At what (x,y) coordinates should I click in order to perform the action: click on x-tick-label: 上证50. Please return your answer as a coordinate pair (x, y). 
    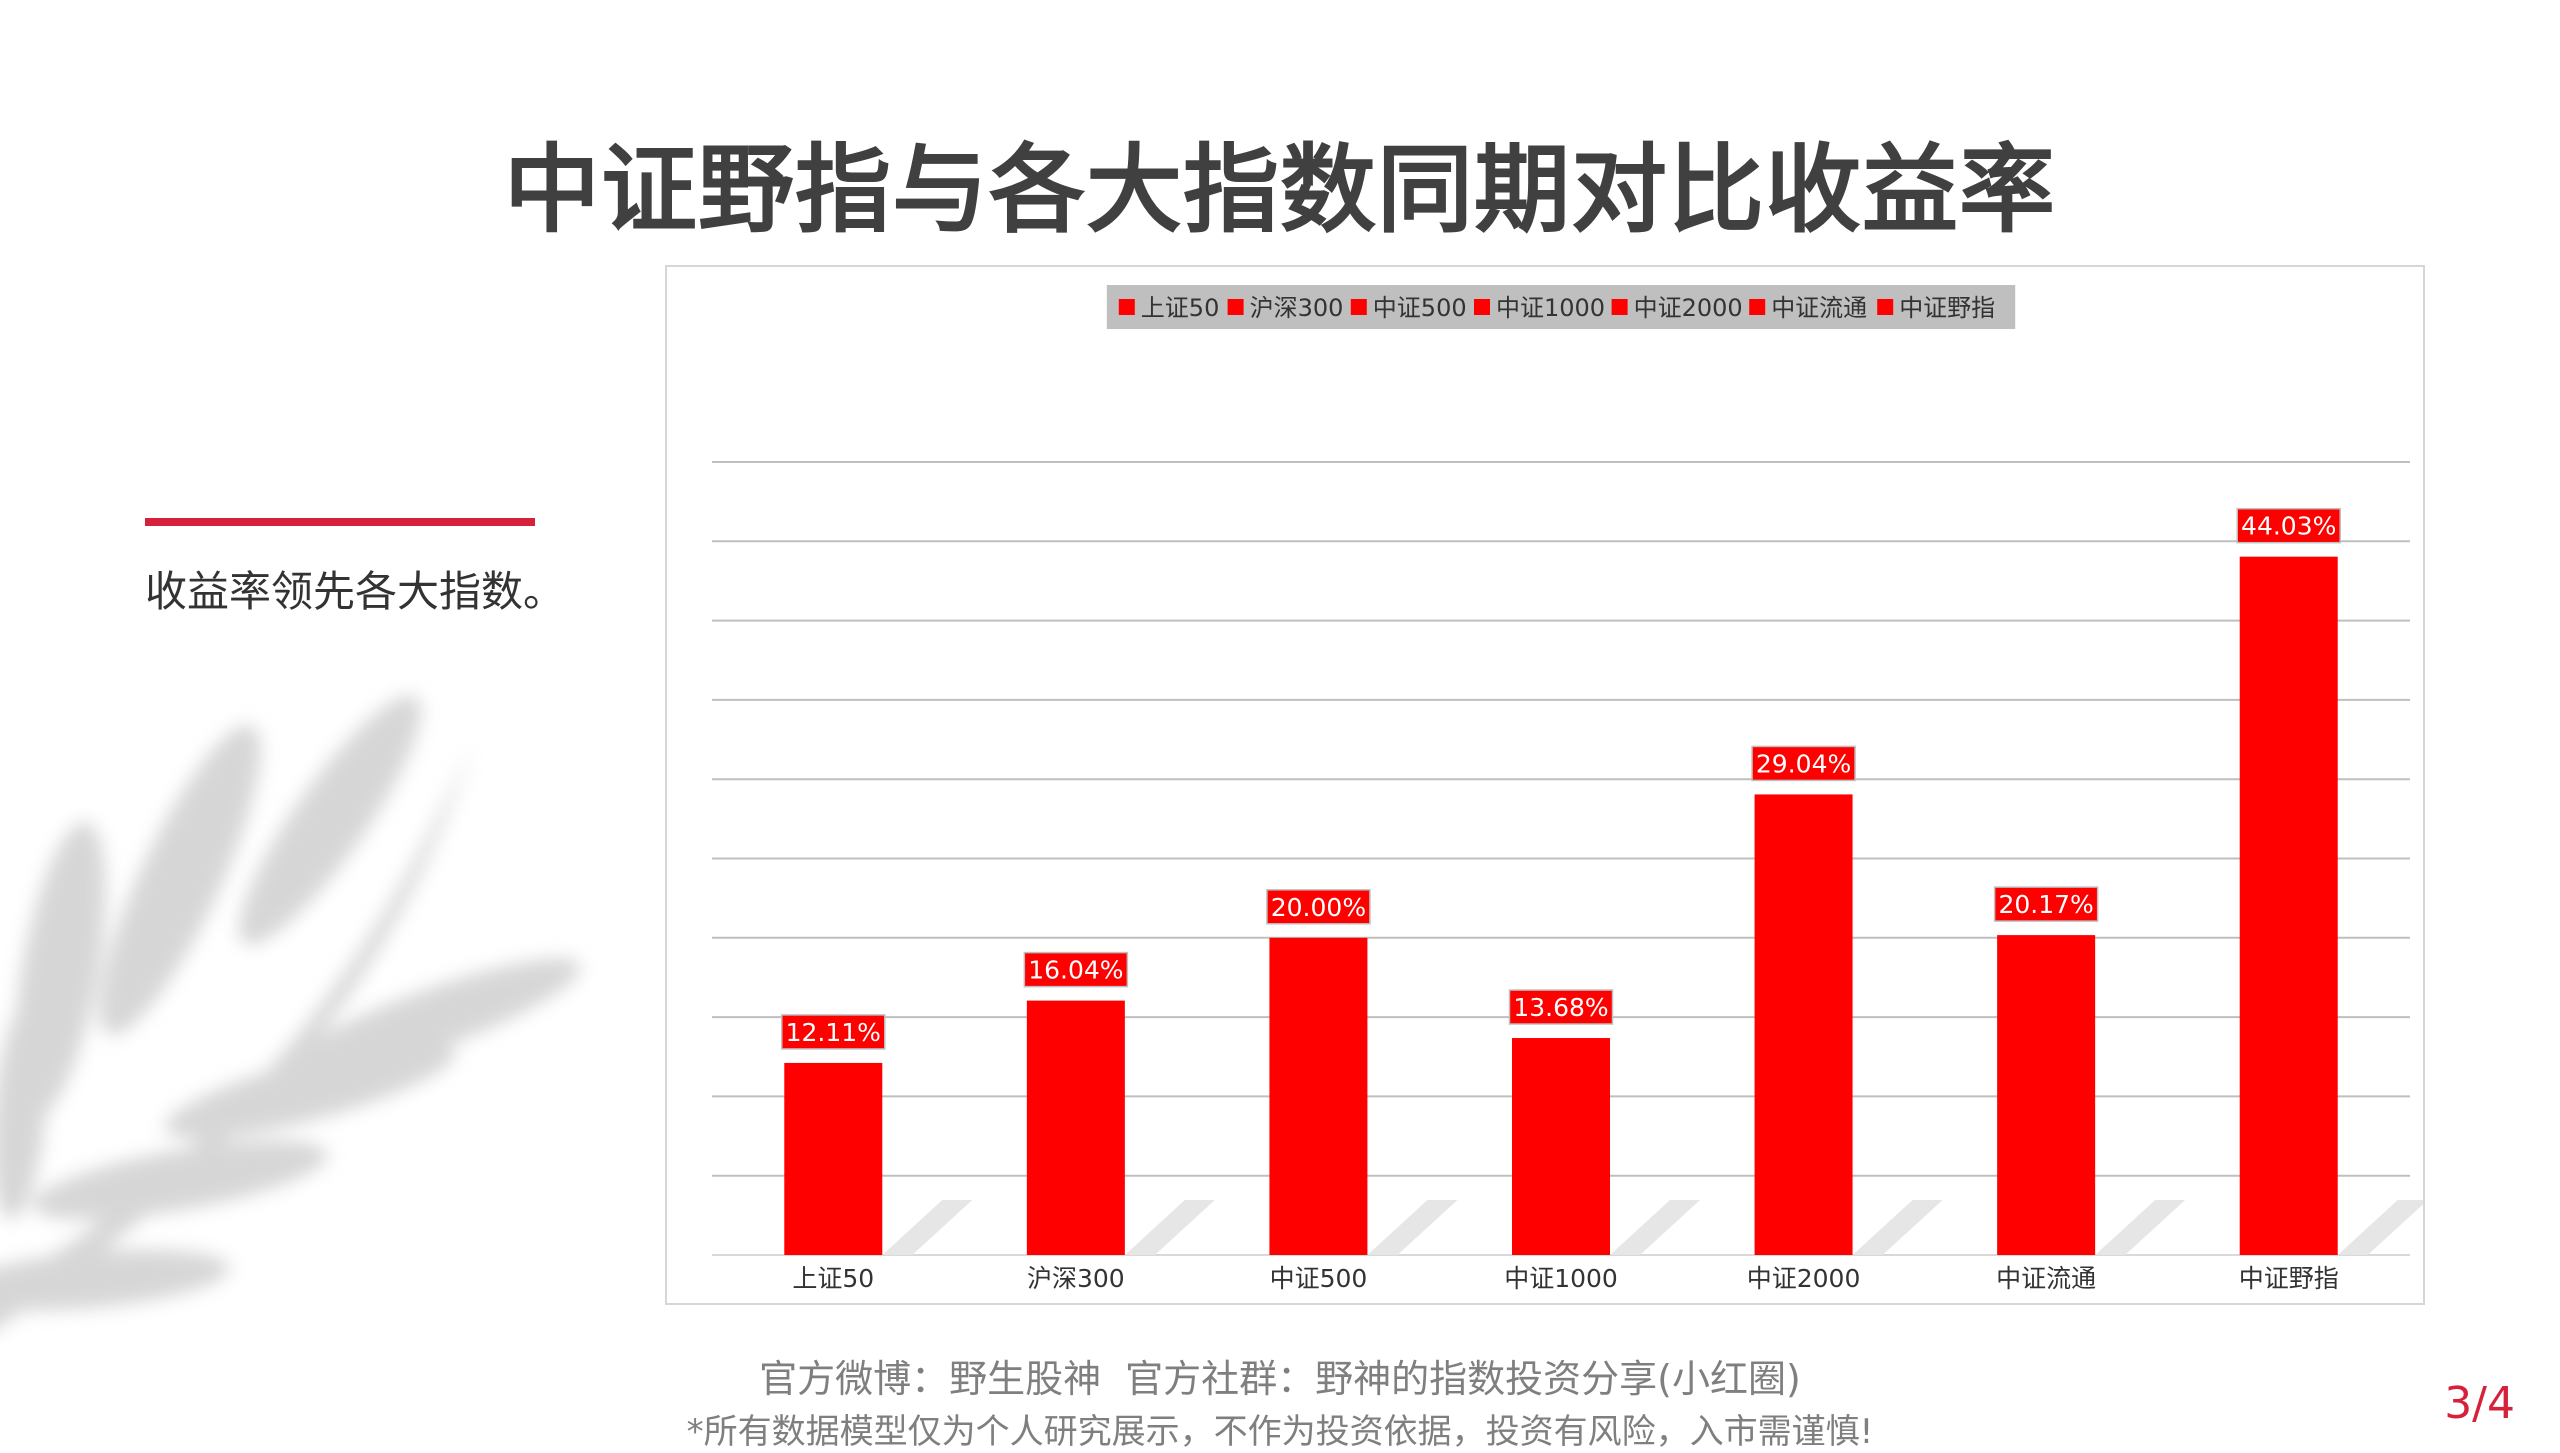
    Looking at the image, I should click on (833, 1278).